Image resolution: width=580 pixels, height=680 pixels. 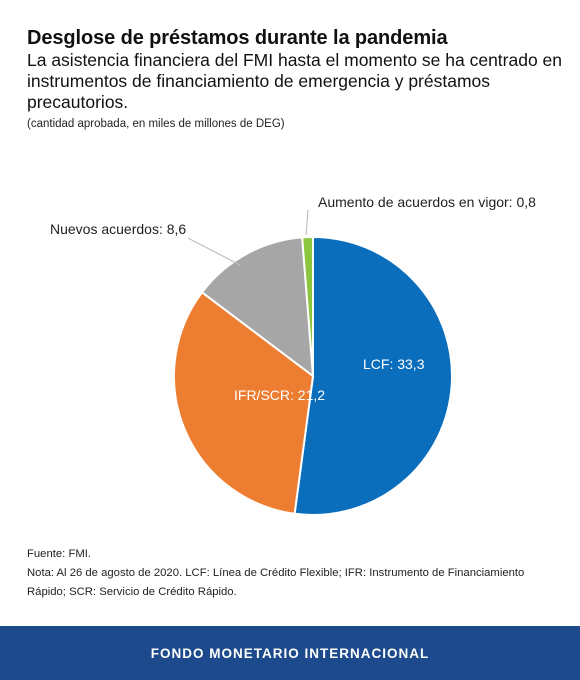 What do you see at coordinates (394, 364) in the screenshot?
I see `slice-label-lcf: LCF: 33,3` at bounding box center [394, 364].